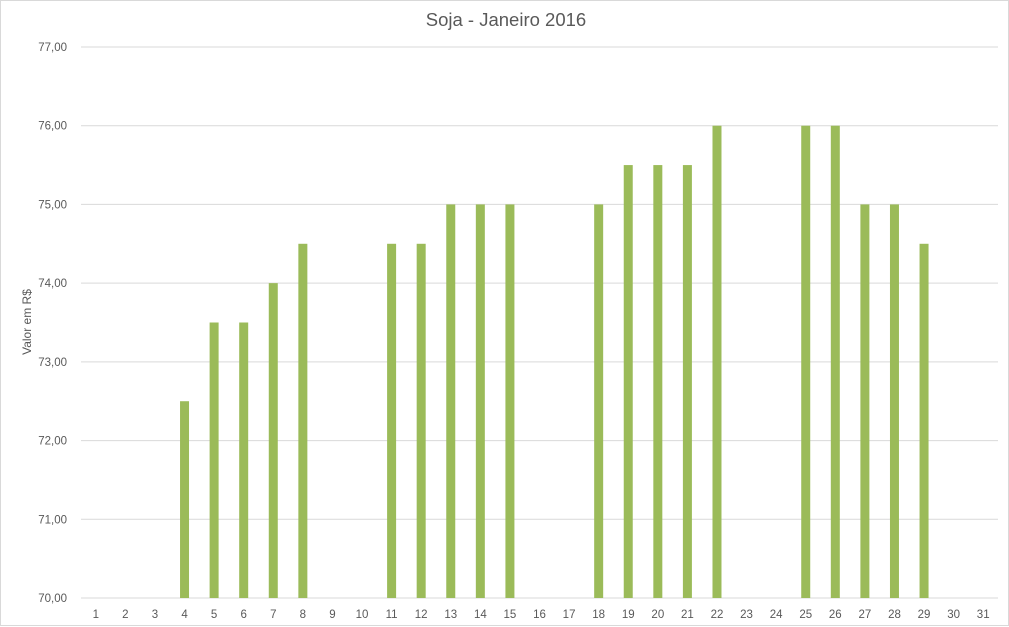  Describe the element at coordinates (52, 127) in the screenshot. I see `y-tick-label: 76,00` at that location.